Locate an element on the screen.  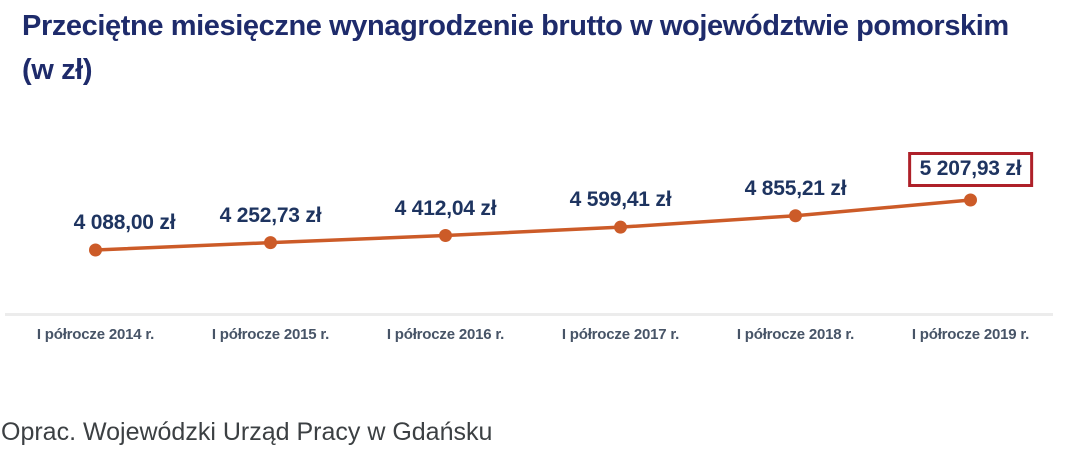
x-axis-label: I półrocze 2014 r. is located at coordinates (95, 334).